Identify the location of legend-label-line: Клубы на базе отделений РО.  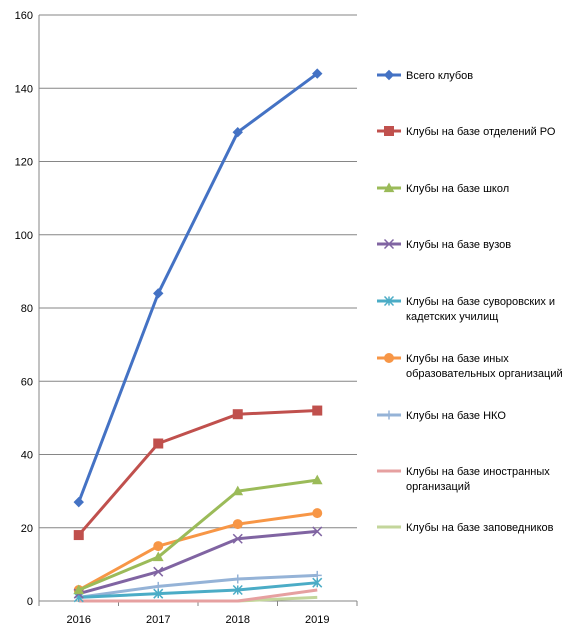
(481, 132).